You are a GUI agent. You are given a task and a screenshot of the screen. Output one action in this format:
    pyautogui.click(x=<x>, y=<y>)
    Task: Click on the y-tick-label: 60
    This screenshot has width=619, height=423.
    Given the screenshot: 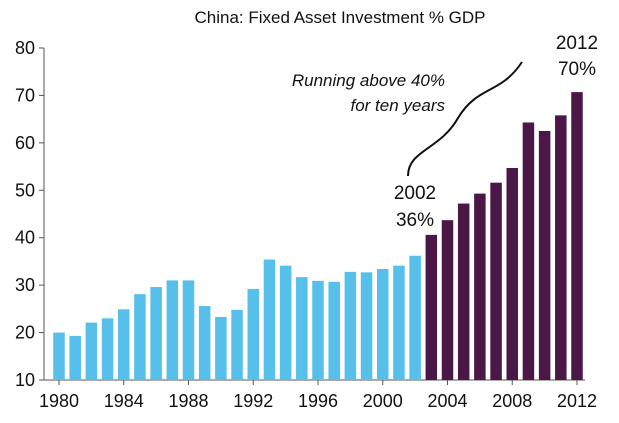 What is the action you would take?
    pyautogui.click(x=25, y=143)
    